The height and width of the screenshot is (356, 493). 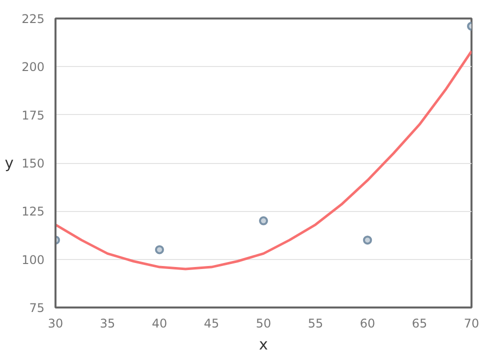 I want to click on y-axis-title: y, so click(x=9, y=163).